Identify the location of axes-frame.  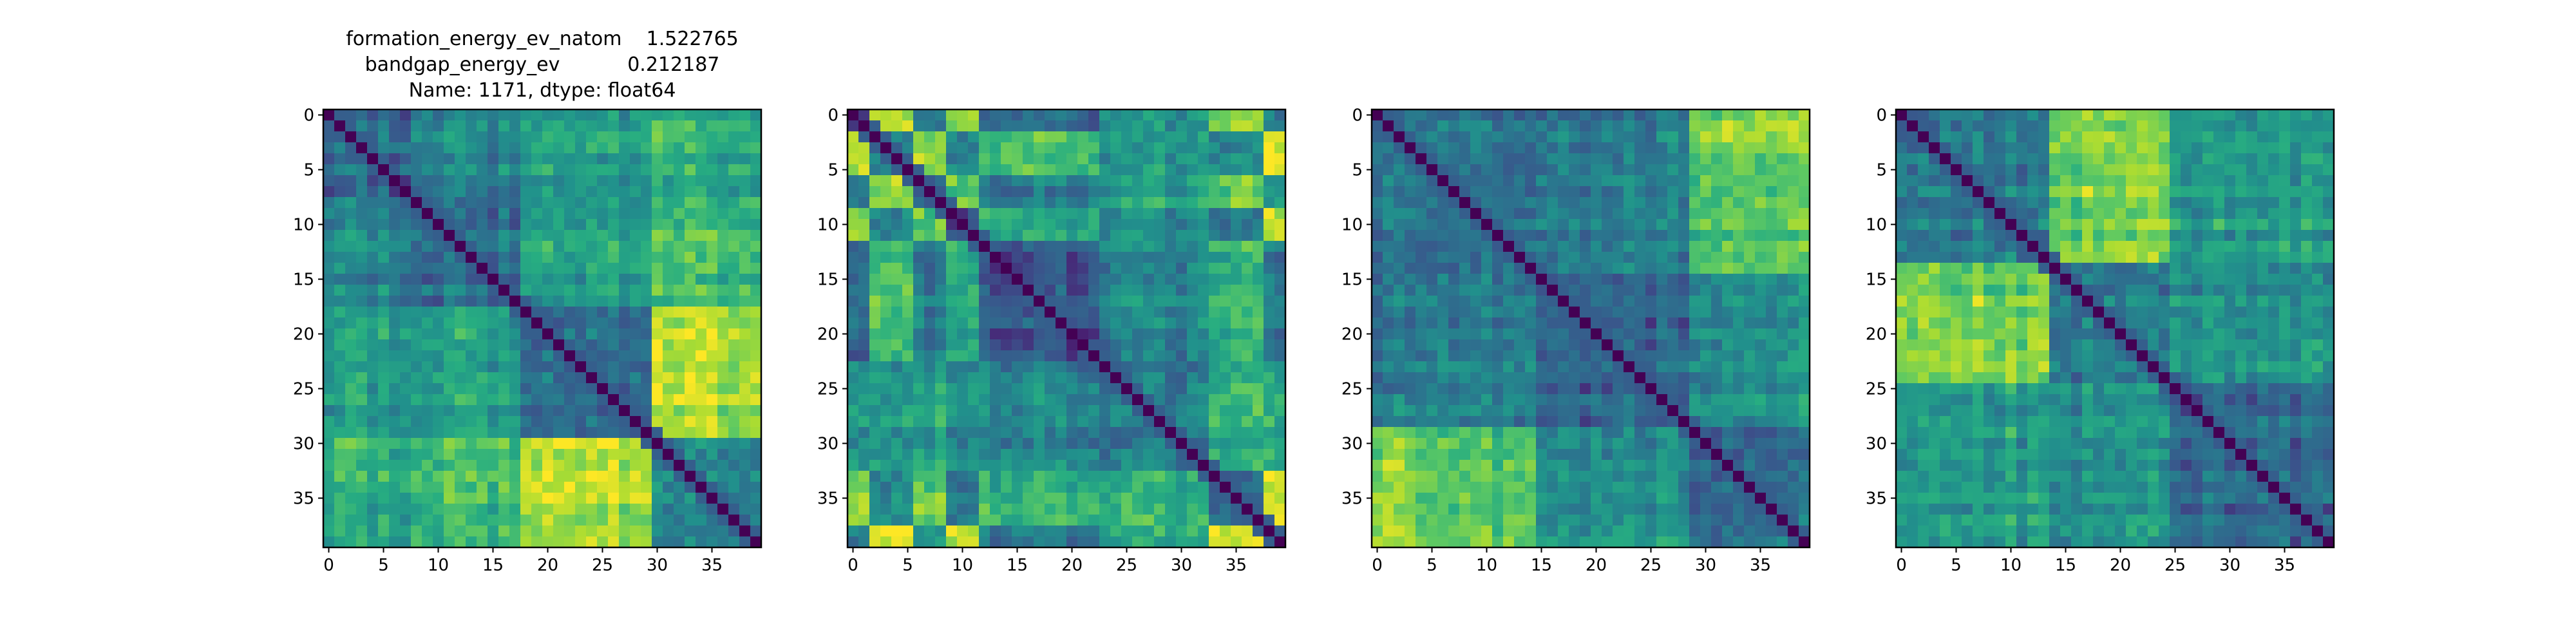
(1591, 328).